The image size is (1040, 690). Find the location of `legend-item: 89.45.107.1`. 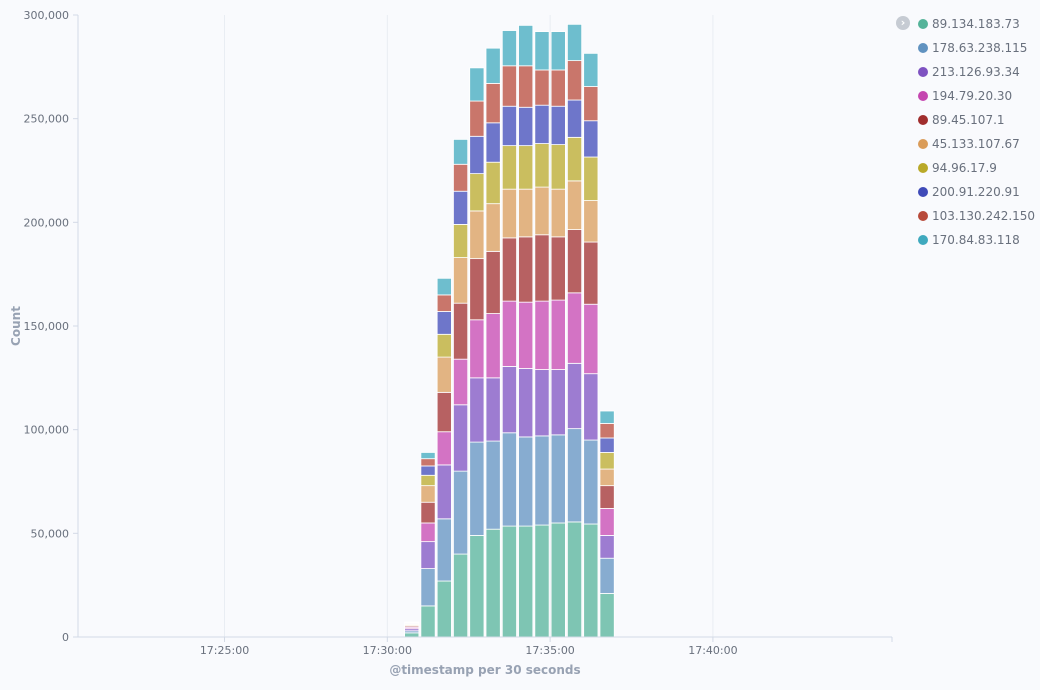

legend-item: 89.45.107.1 is located at coordinates (977, 120).